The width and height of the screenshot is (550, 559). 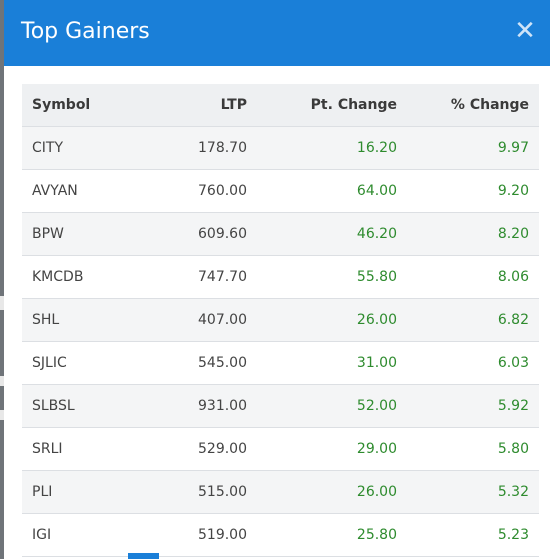 I want to click on ltp-cell: 545.00, so click(x=197, y=363).